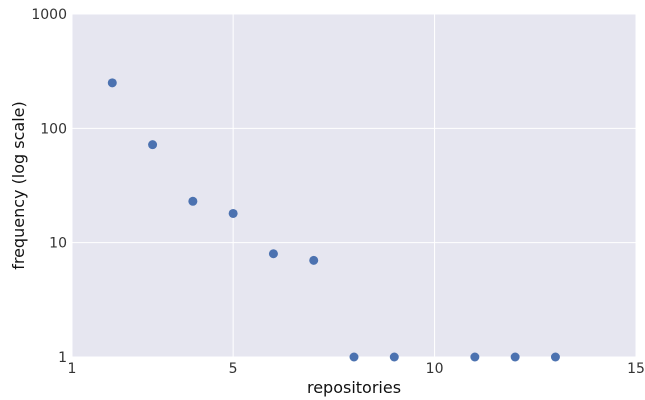 The height and width of the screenshot is (400, 645). I want to click on x-tick-labels: 1 5 10 15, so click(356, 369).